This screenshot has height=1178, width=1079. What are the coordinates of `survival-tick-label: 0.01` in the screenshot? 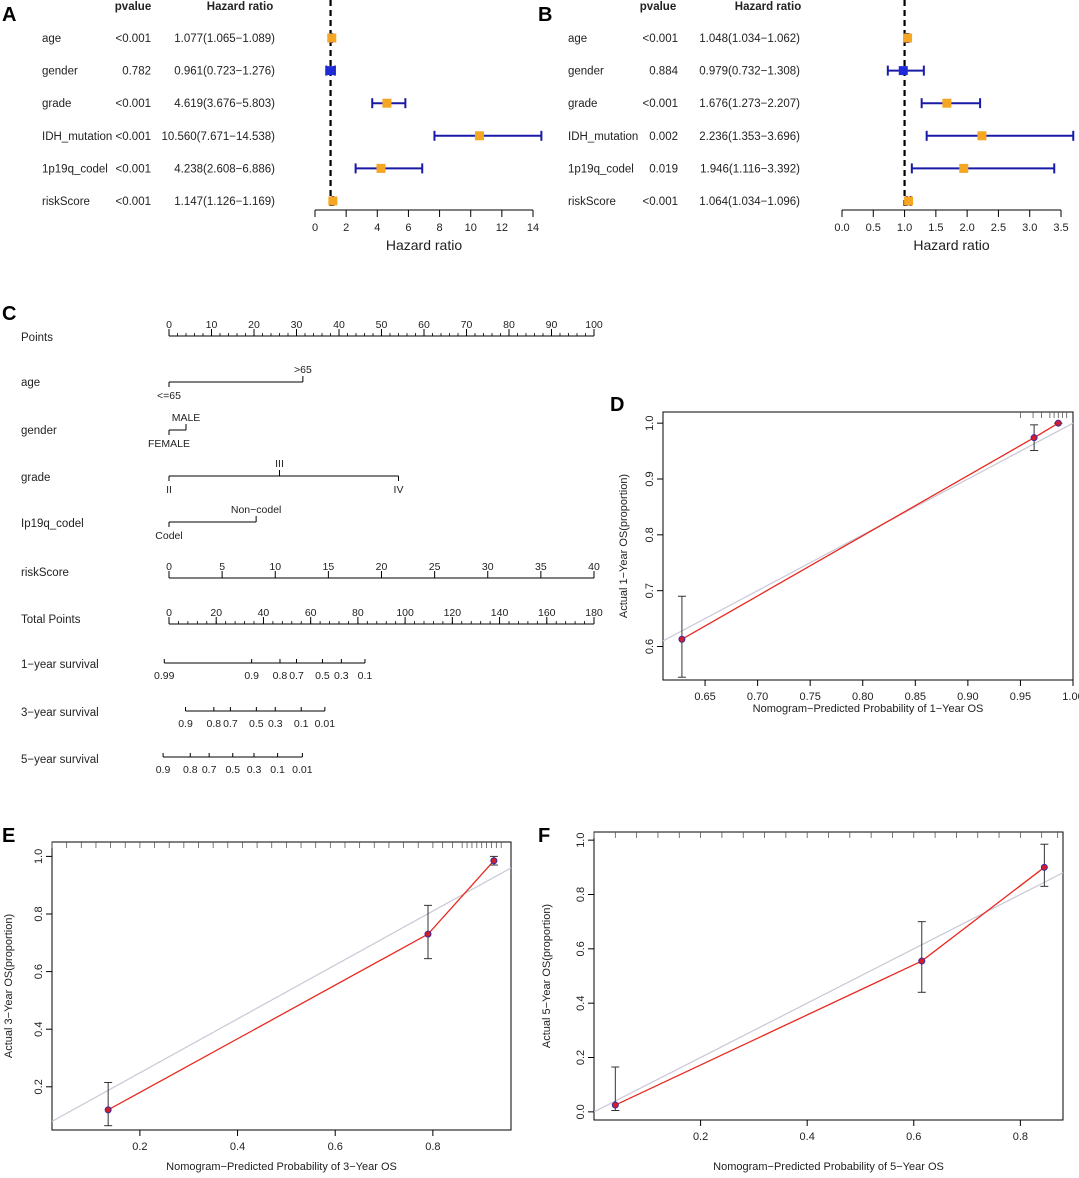 It's located at (325, 724).